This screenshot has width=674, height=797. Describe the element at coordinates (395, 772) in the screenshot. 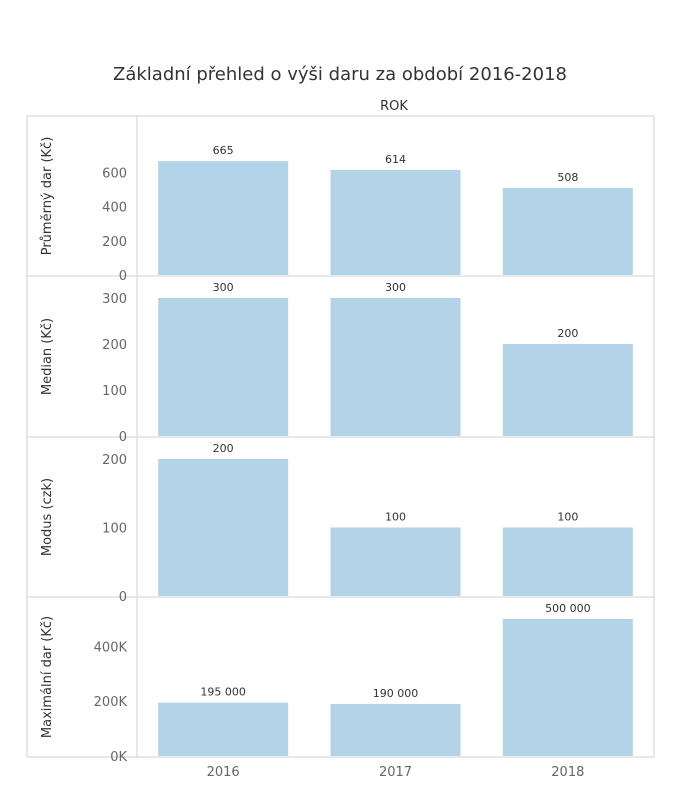

I see `x-tick-label: 2017` at that location.